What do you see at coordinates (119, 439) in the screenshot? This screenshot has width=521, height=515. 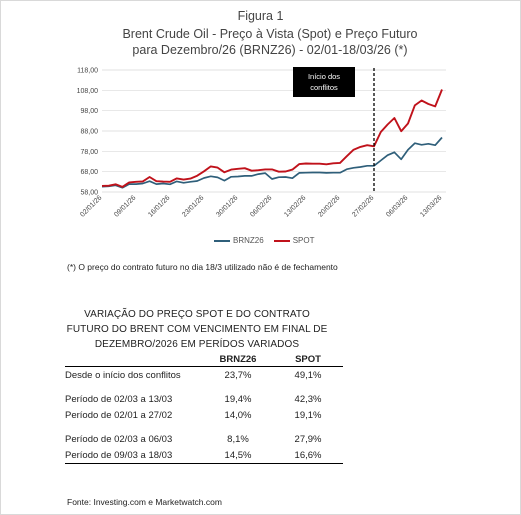 I see `row-label: Período de 02/03 a 06/03` at bounding box center [119, 439].